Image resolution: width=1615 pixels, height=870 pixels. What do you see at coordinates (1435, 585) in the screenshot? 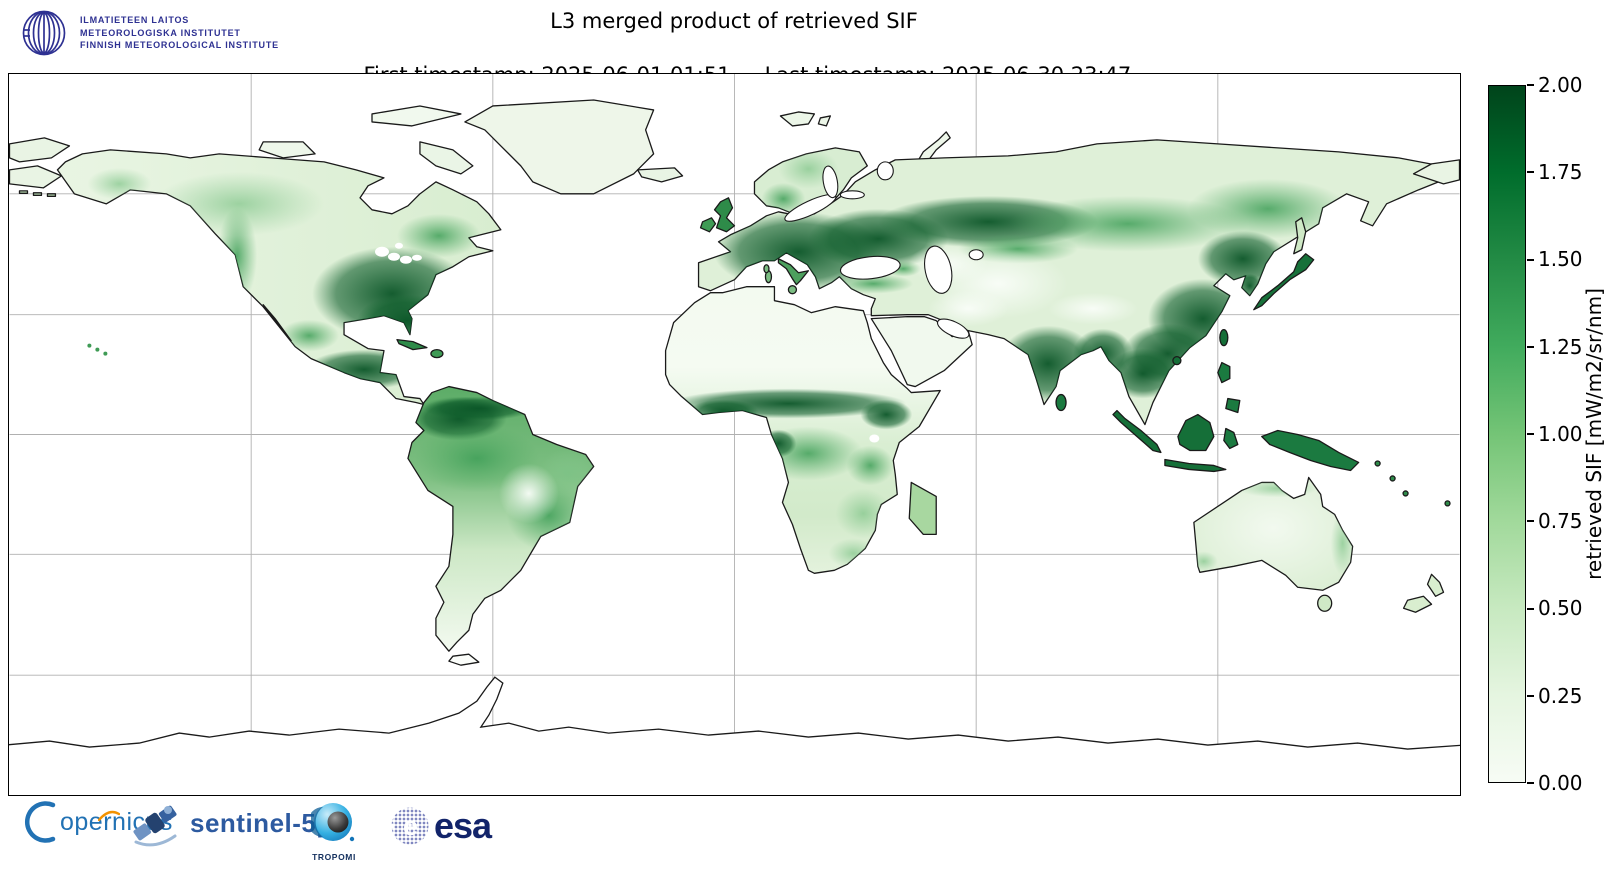
I see `new-zealand-north` at bounding box center [1435, 585].